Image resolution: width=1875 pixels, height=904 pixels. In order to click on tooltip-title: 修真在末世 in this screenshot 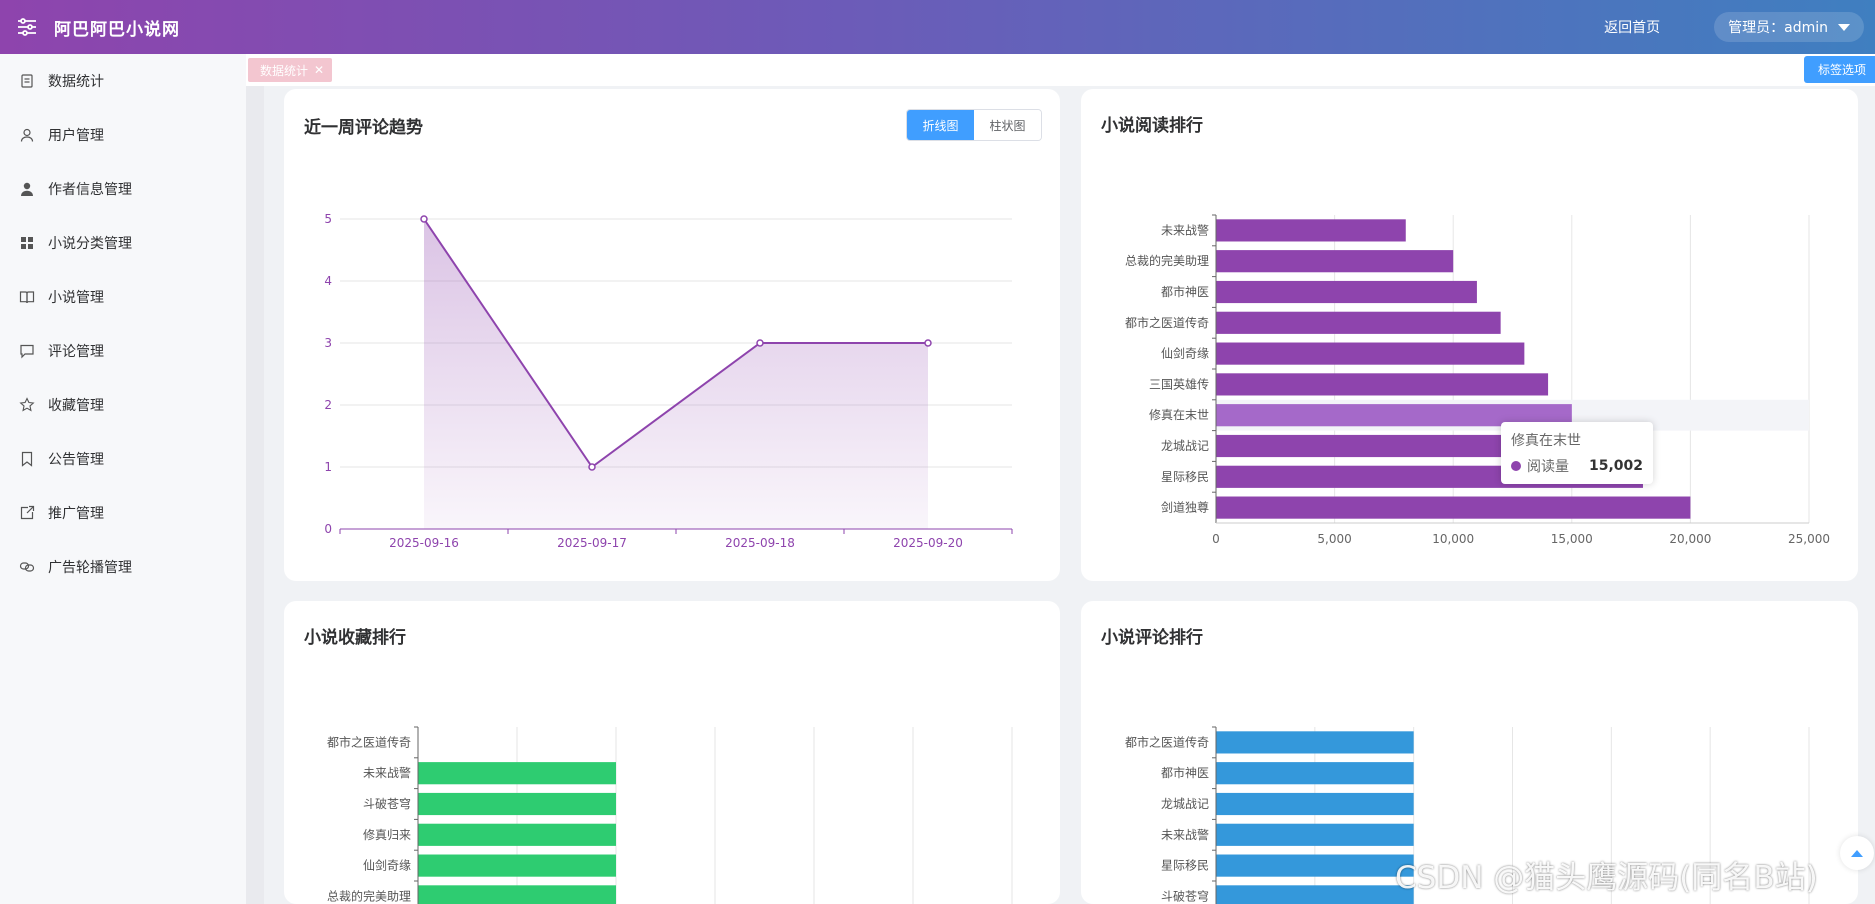, I will do `click(1546, 441)`.